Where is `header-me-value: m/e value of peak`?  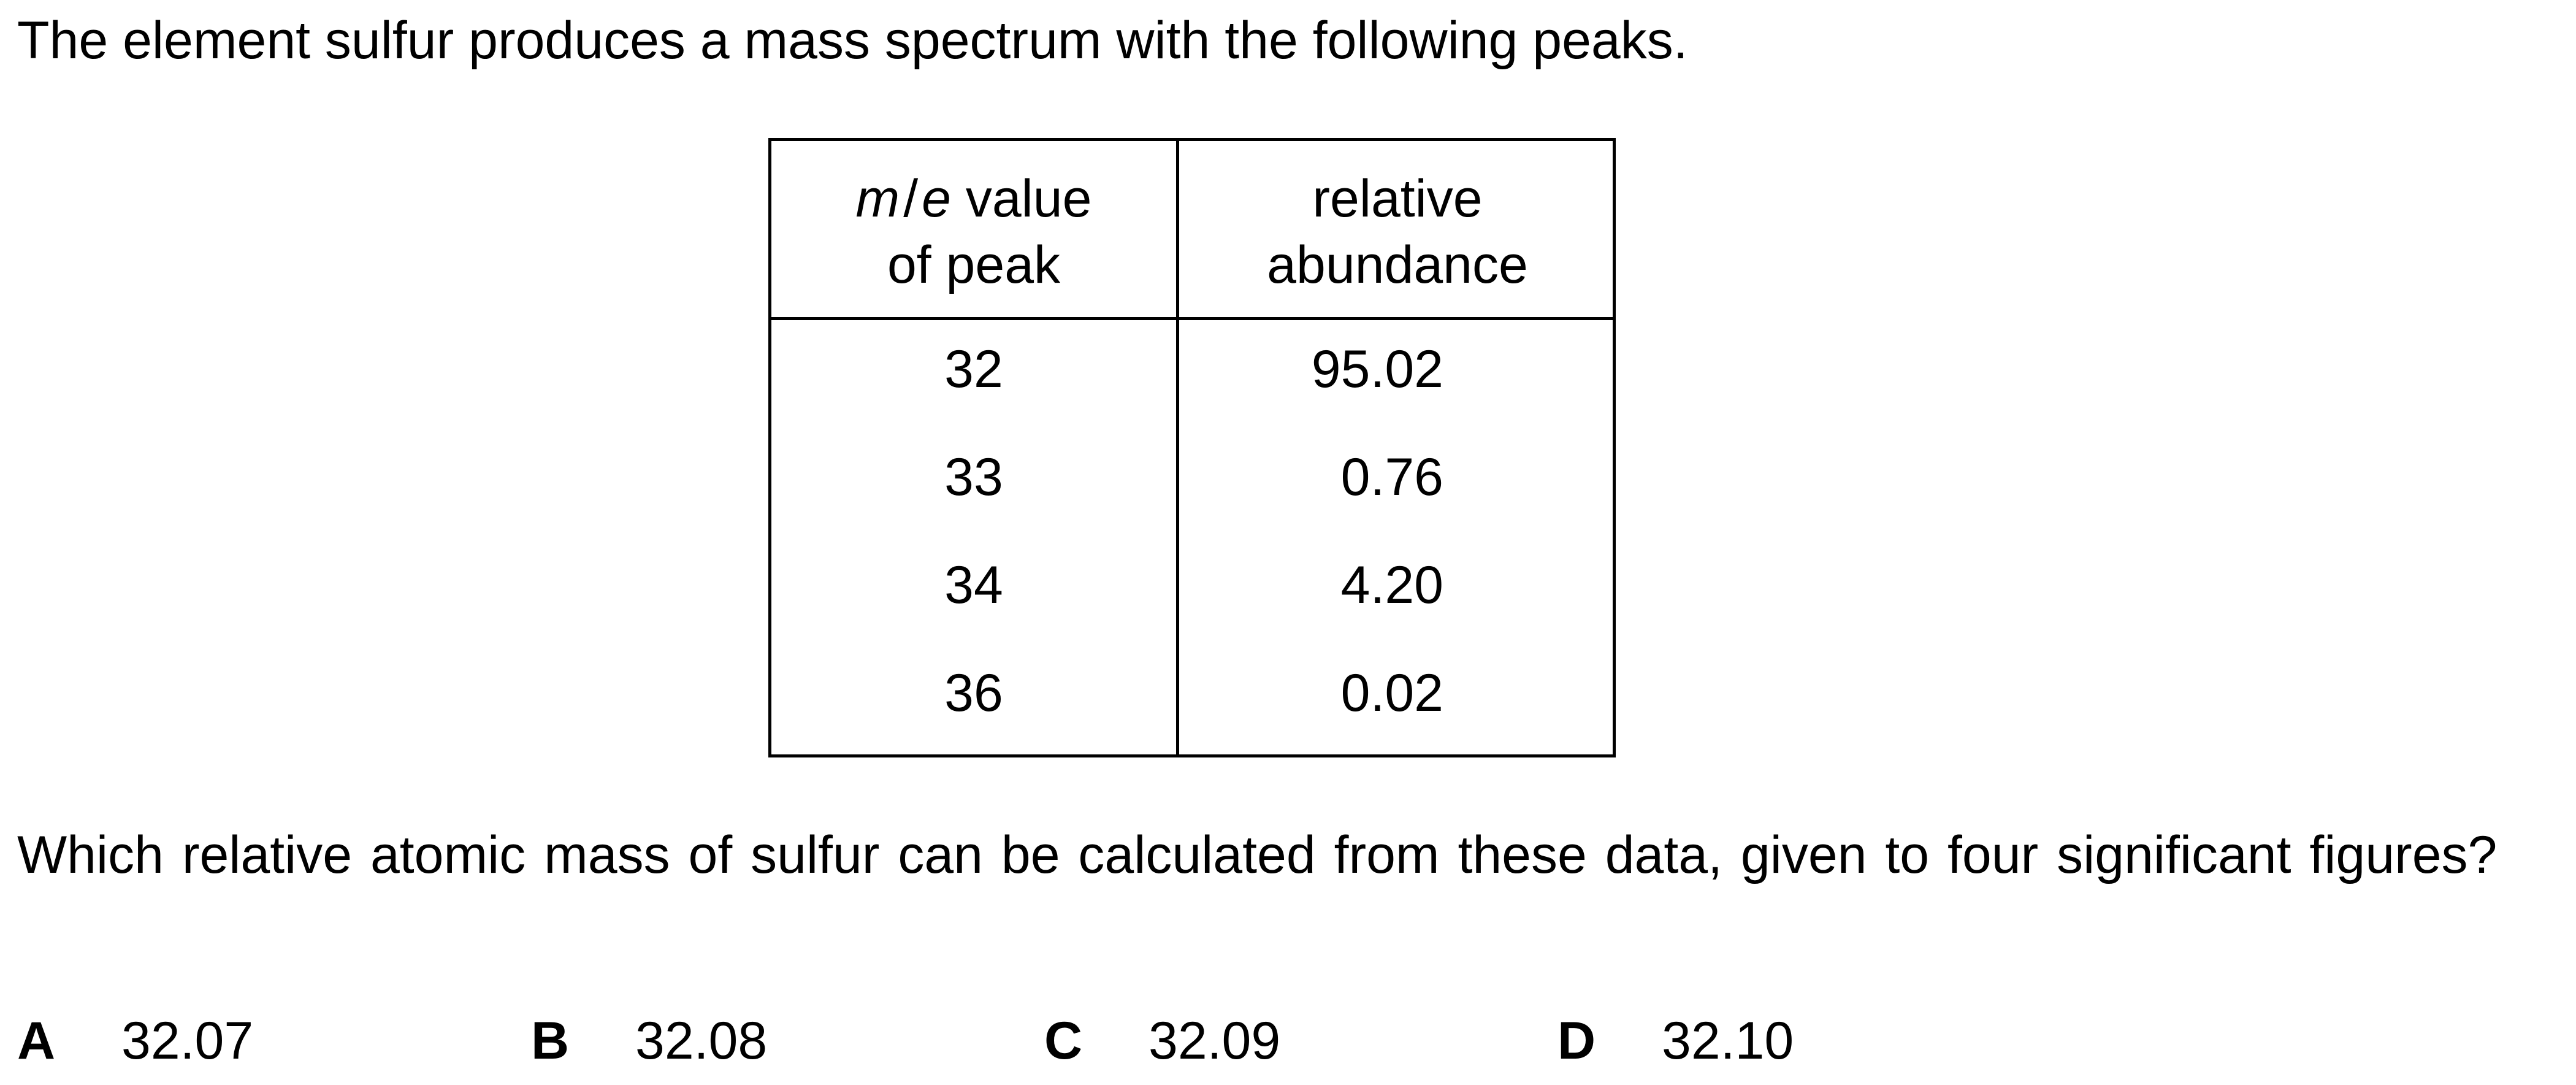
header-me-value: m/e value of peak is located at coordinates (973, 232).